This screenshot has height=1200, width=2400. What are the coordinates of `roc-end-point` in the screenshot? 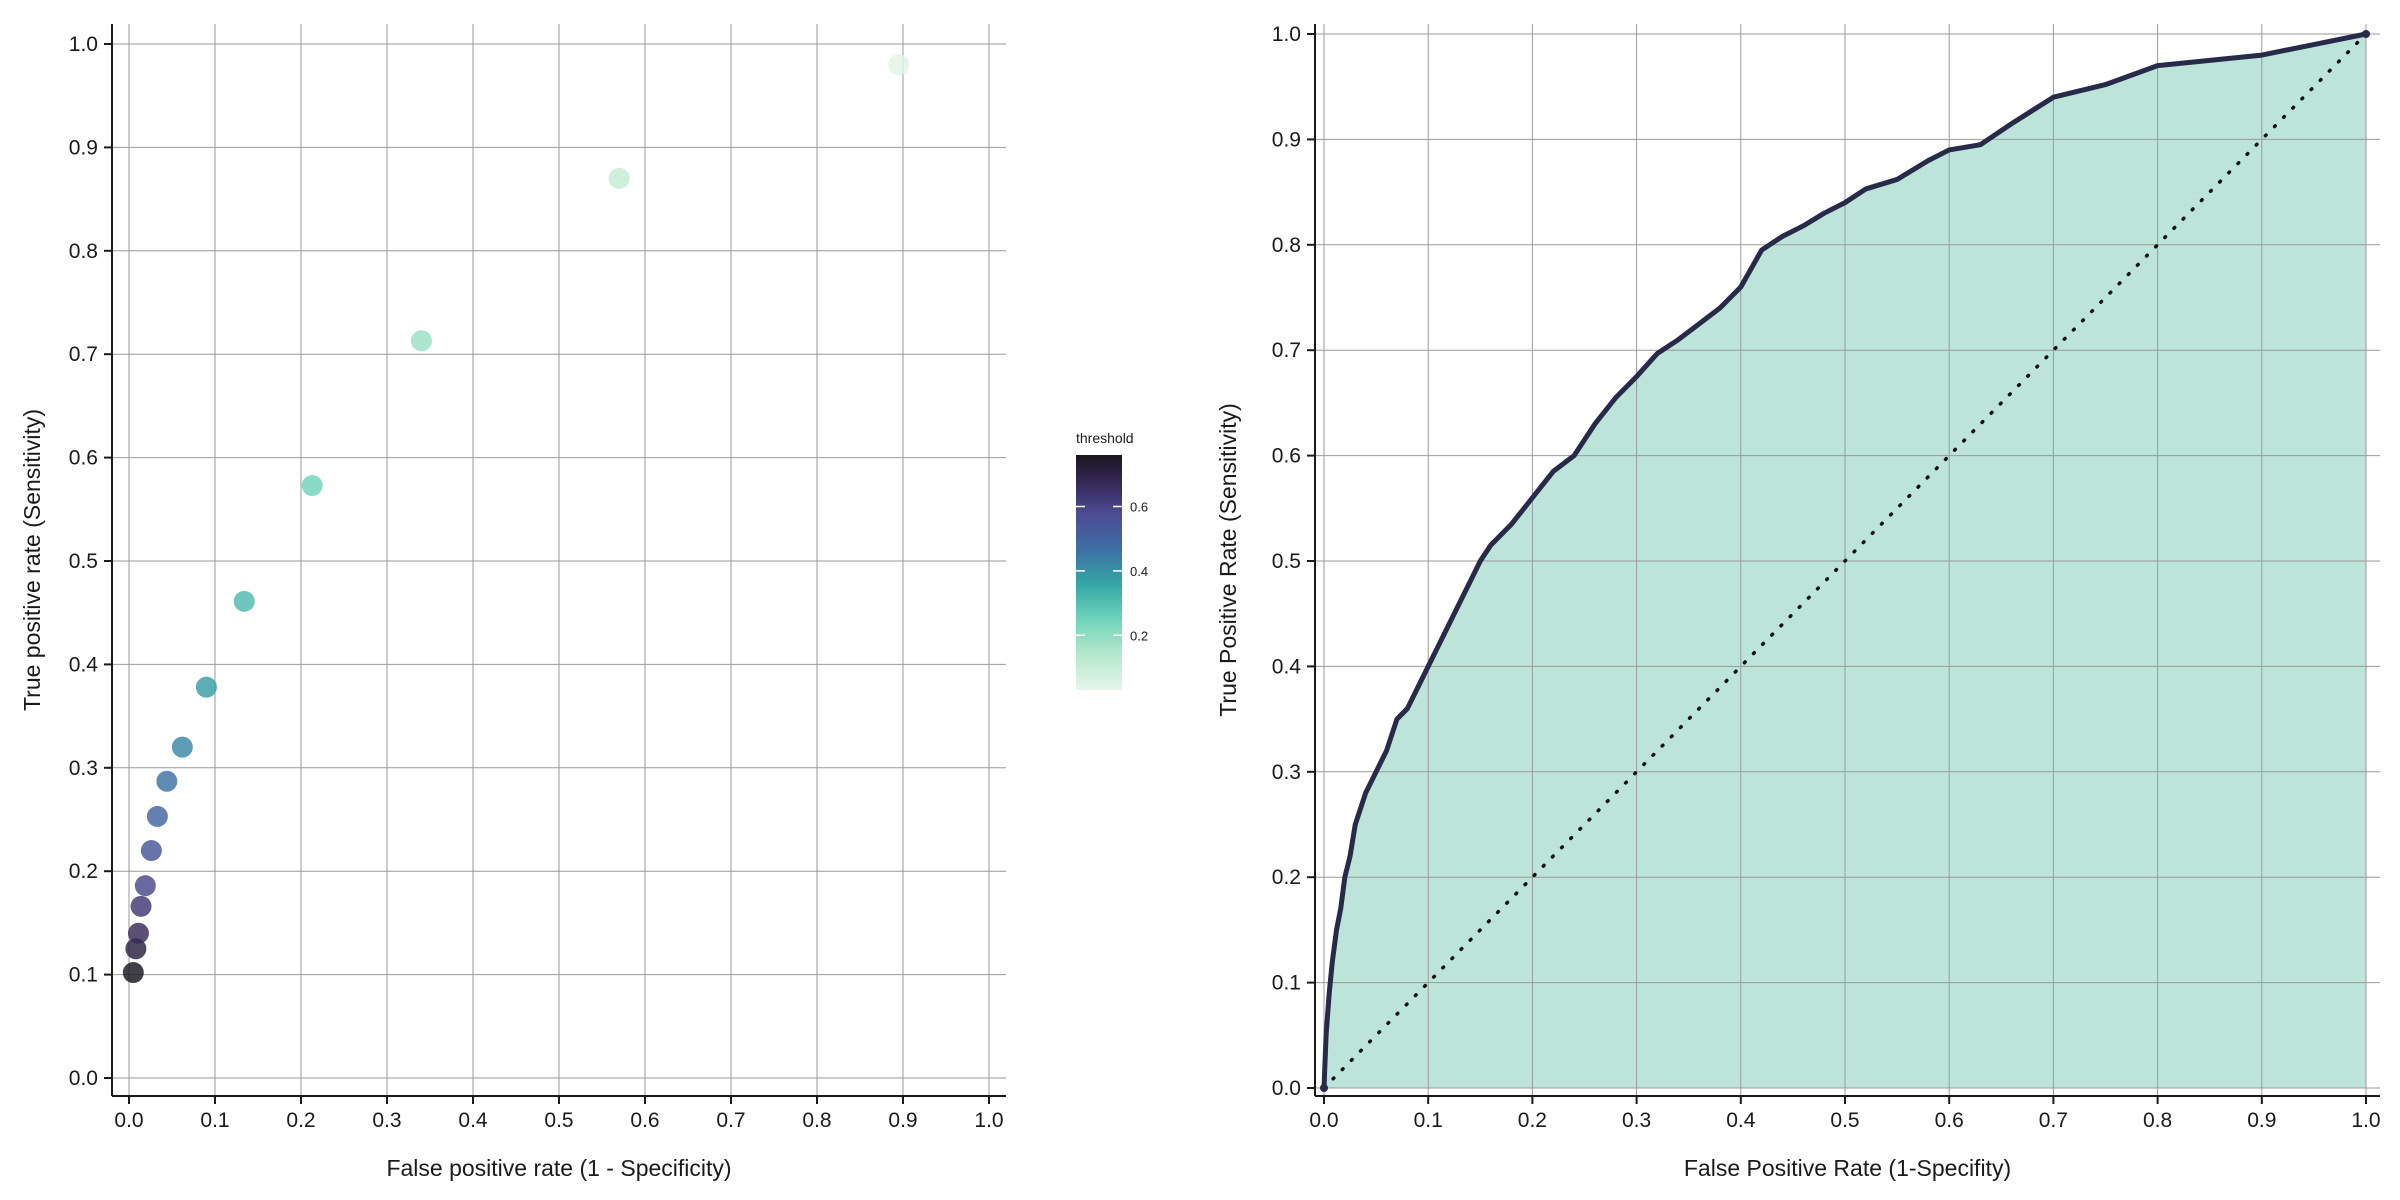 It's located at (2366, 34).